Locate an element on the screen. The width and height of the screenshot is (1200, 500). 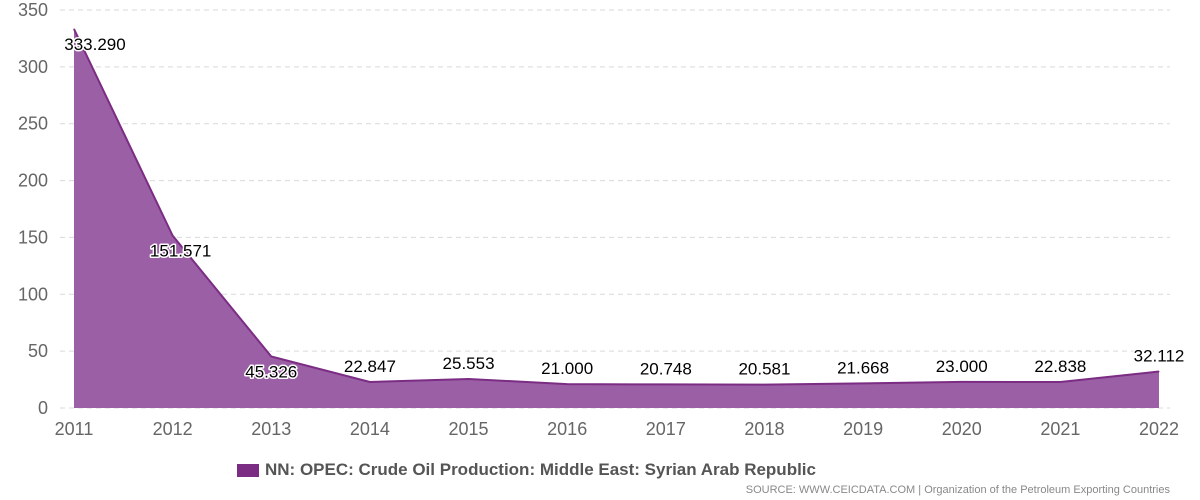
x-tick-label: 2020 is located at coordinates (962, 429).